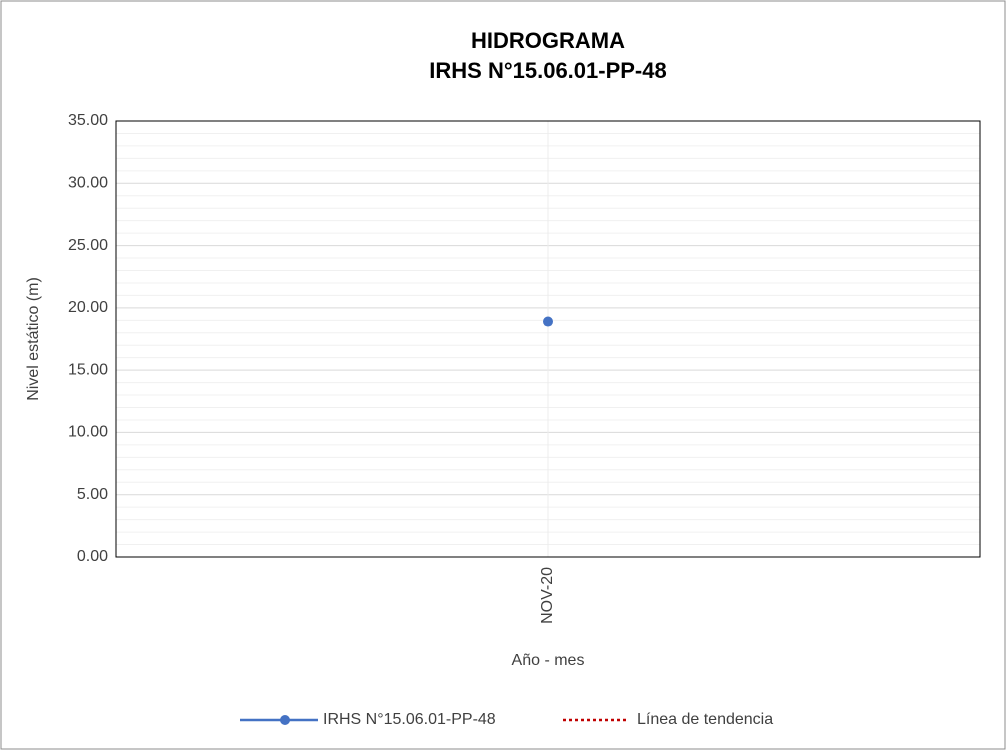 The image size is (1007, 751). What do you see at coordinates (33, 339) in the screenshot?
I see `y-axis-label: Nivel estático (m)` at bounding box center [33, 339].